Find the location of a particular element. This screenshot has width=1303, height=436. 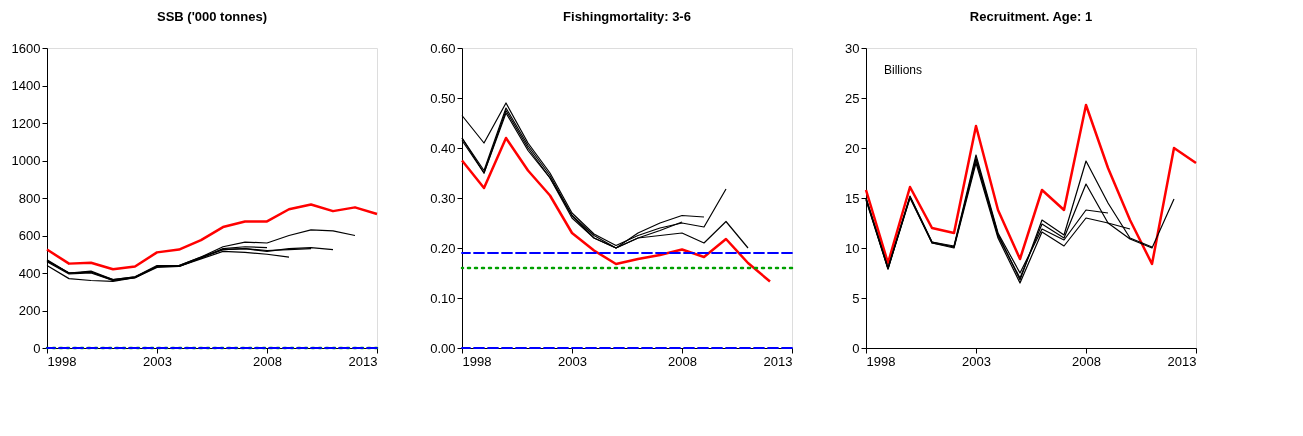

chart-title: SSB ('000 tonnes) is located at coordinates (212, 16).